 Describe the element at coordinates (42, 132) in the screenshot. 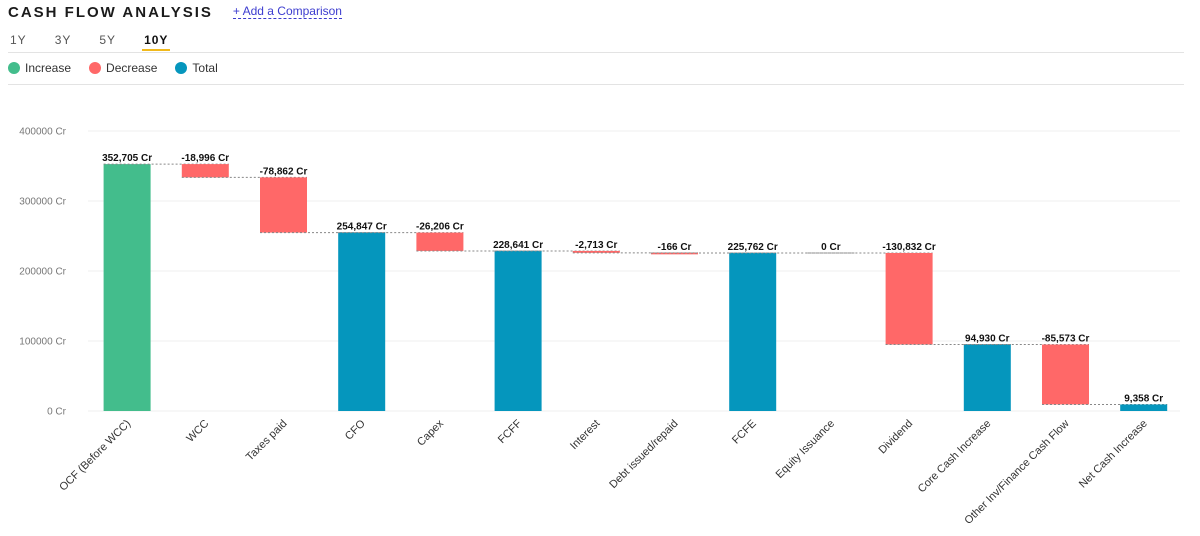

I see `y-tick-label: 400000 Cr` at that location.